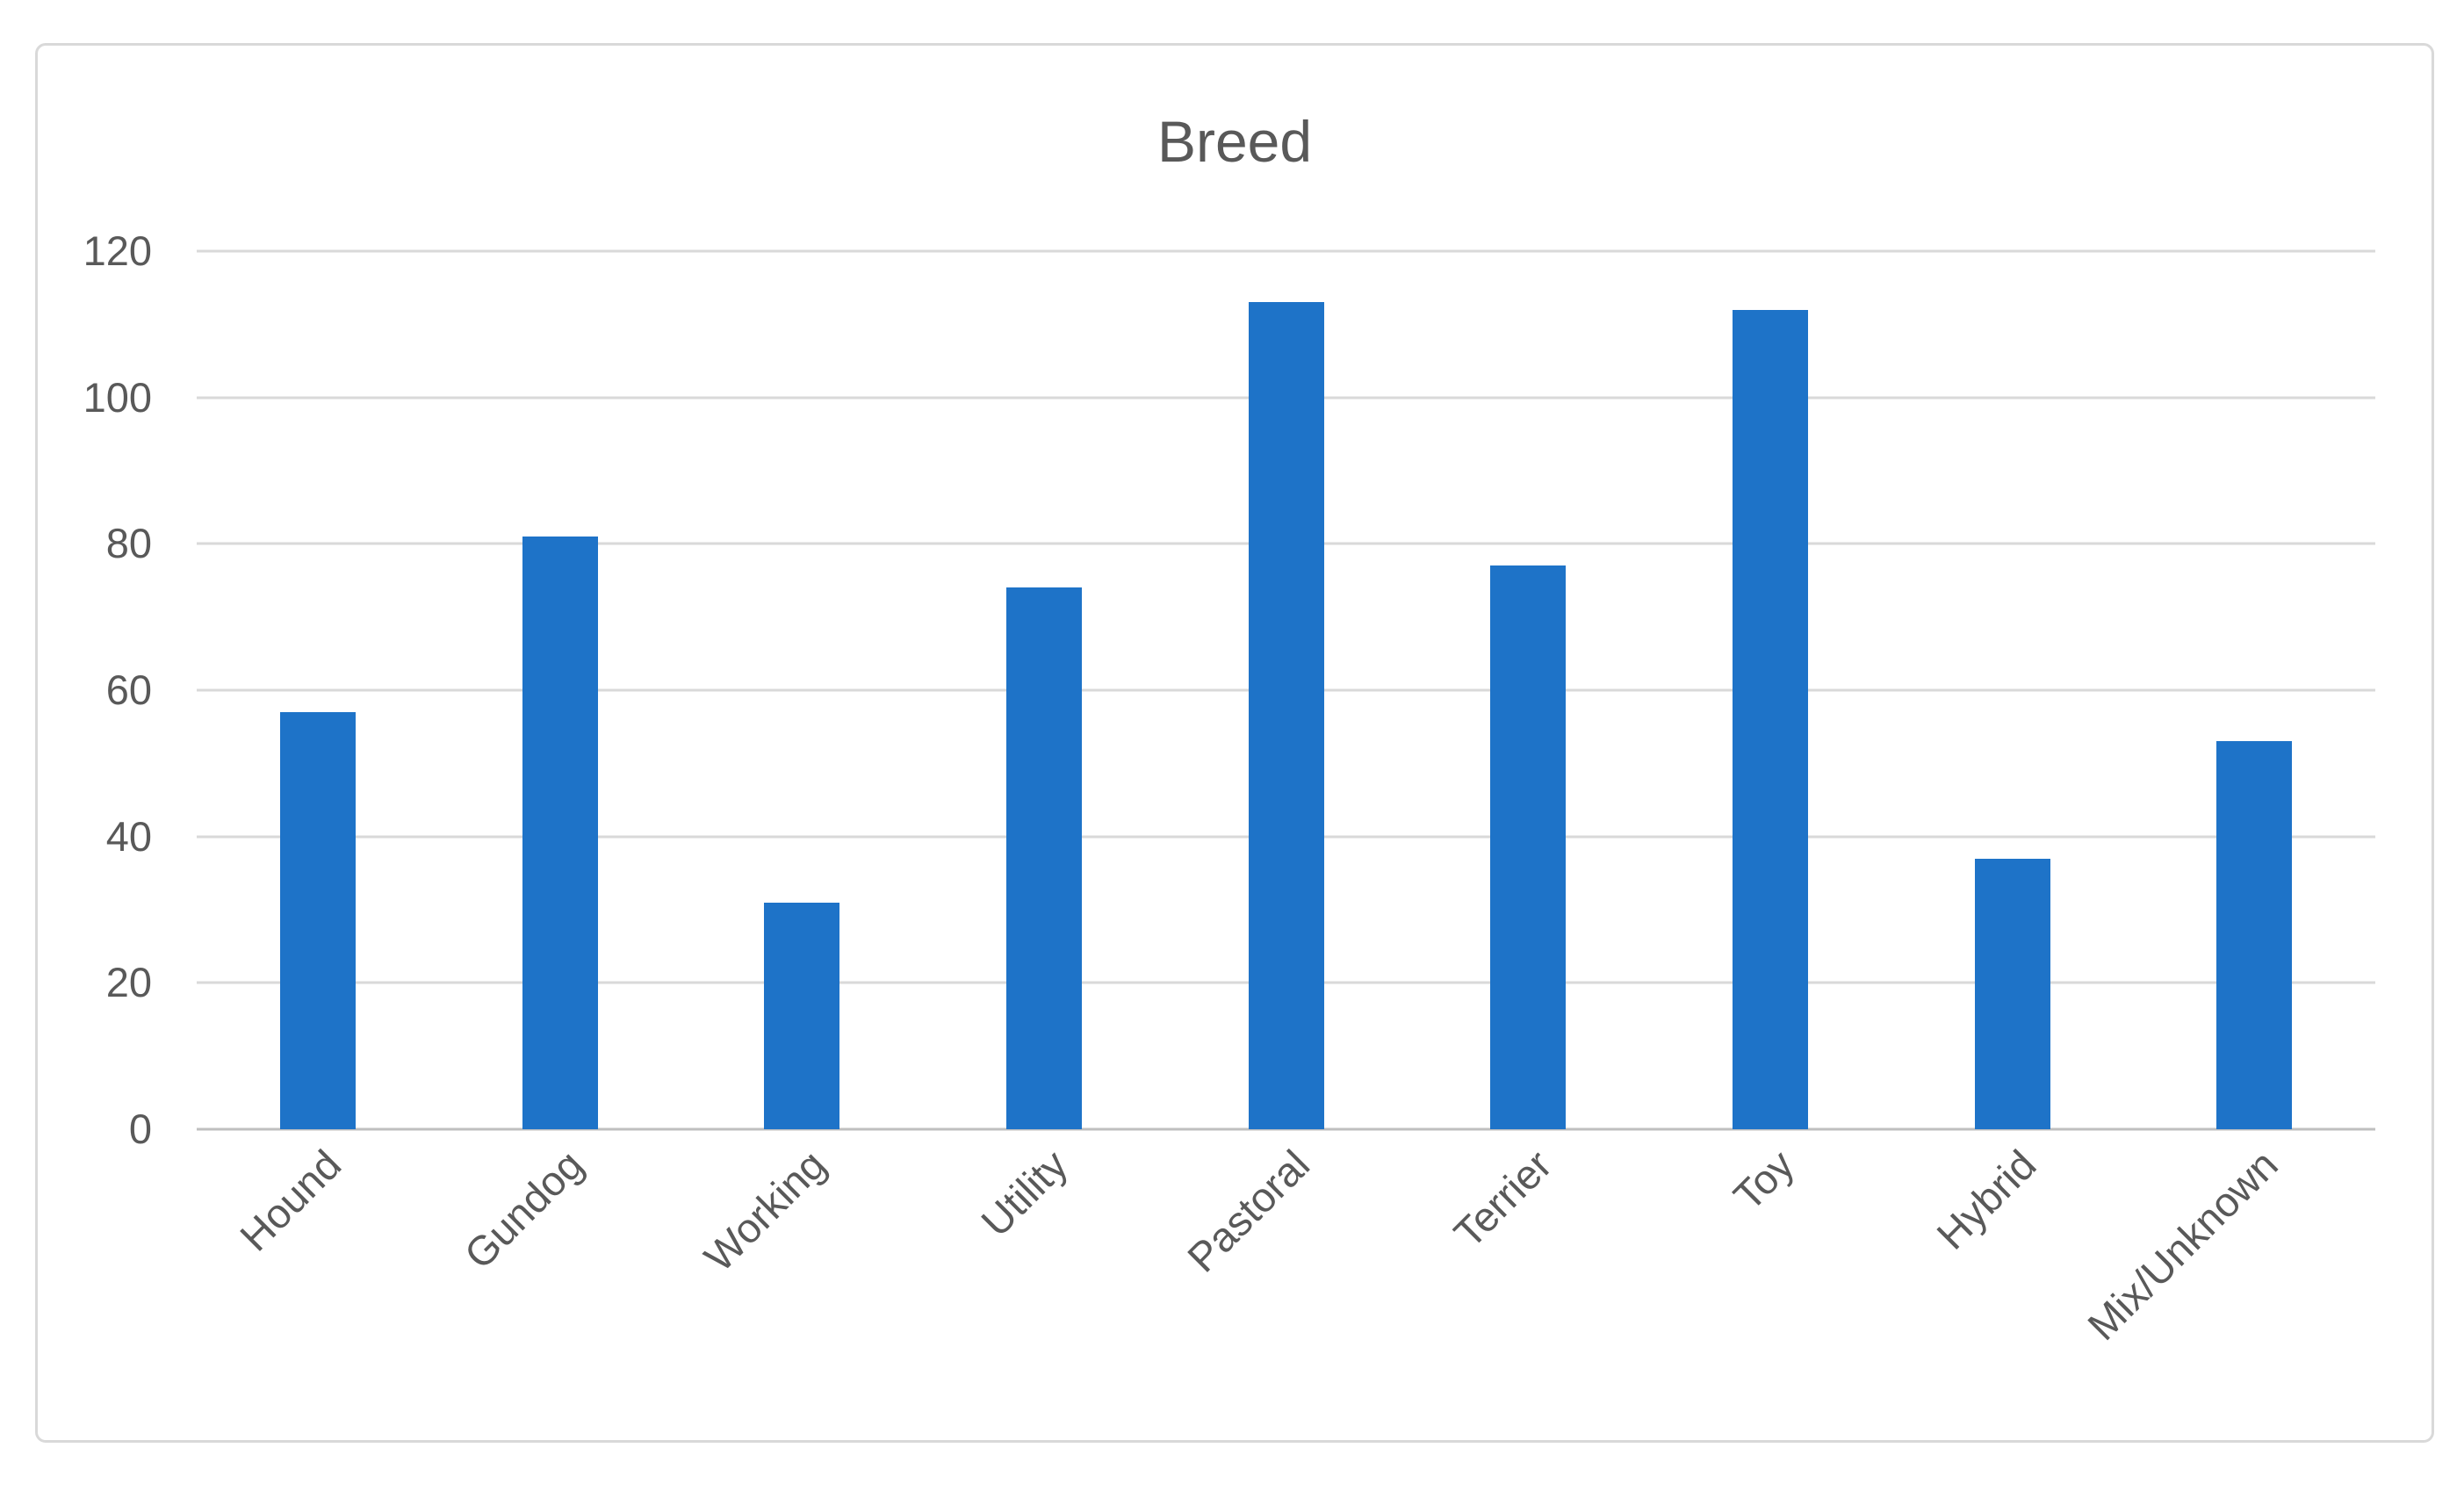 The height and width of the screenshot is (1491, 2464). What do you see at coordinates (1286, 251) in the screenshot?
I see `gridline` at bounding box center [1286, 251].